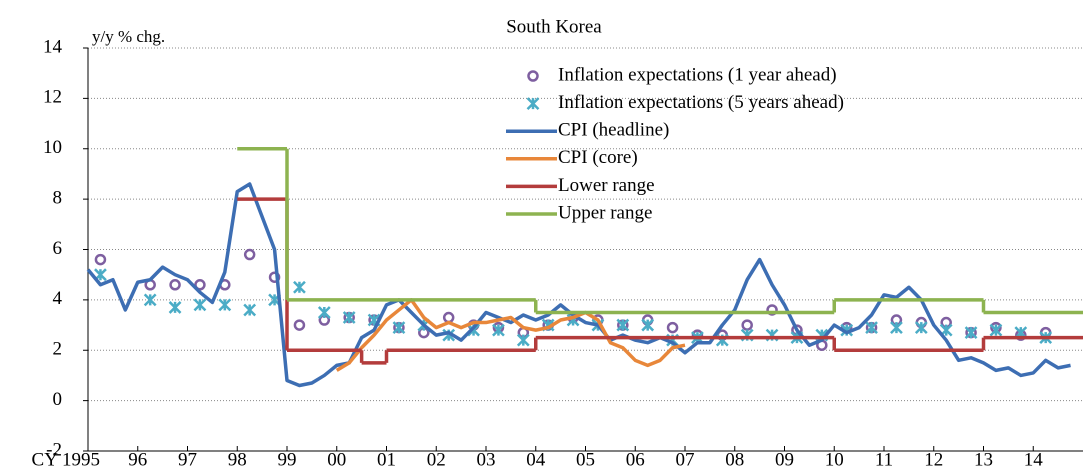 The width and height of the screenshot is (1085, 469). Describe the element at coordinates (834, 459) in the screenshot. I see `x-tick-label: 10` at that location.